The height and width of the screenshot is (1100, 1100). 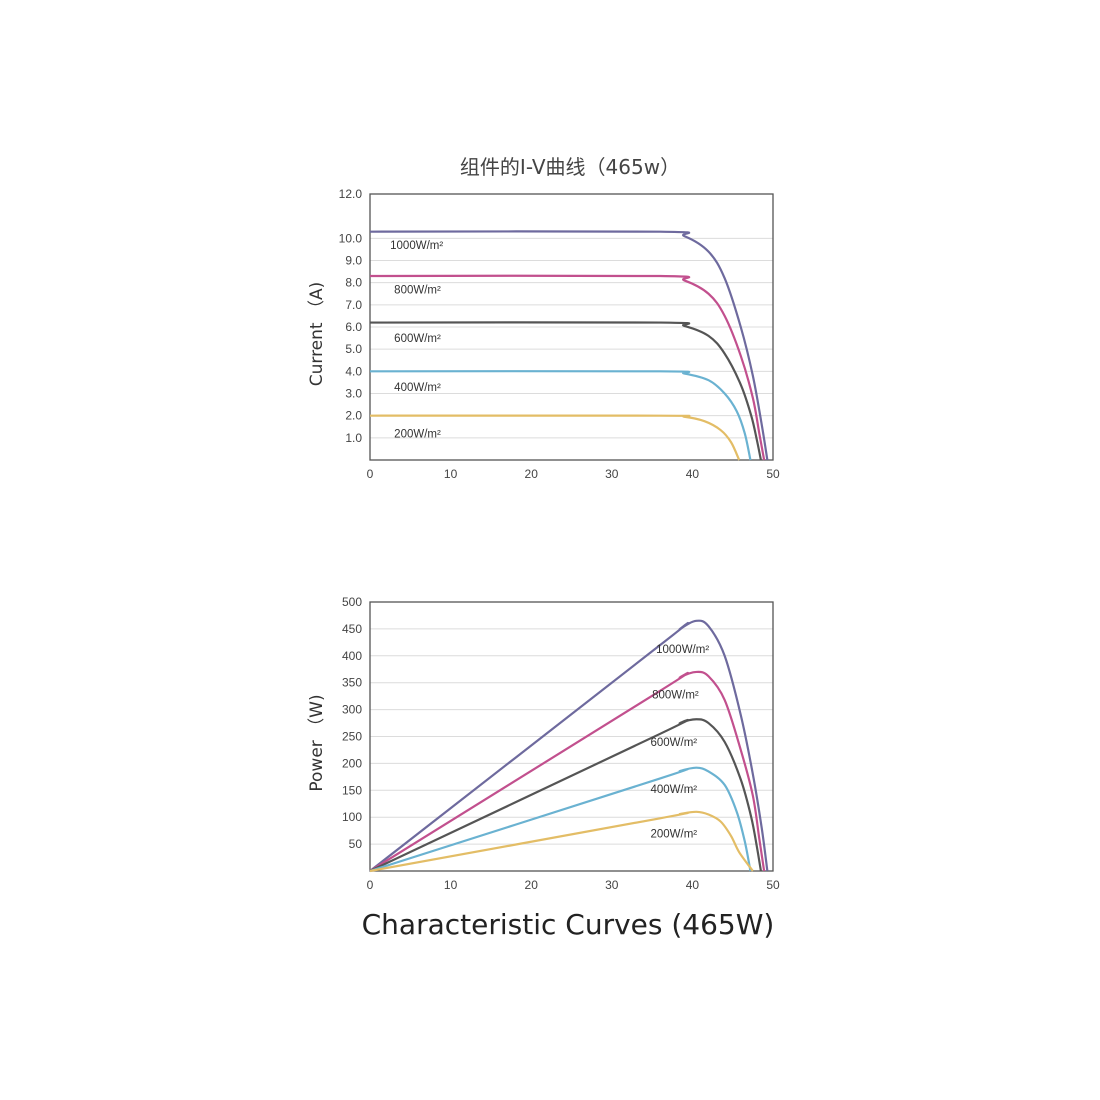 I want to click on y-tick-label: 10.0, so click(x=351, y=238).